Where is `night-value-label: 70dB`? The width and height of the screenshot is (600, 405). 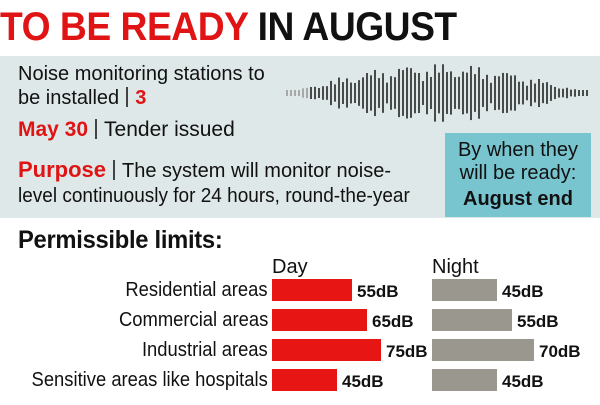
night-value-label: 70dB is located at coordinates (560, 351).